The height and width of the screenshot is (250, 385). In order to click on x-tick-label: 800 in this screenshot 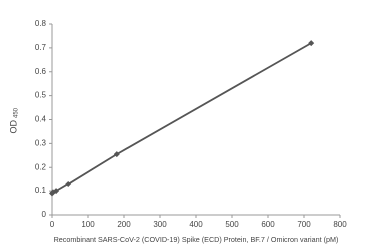, I will do `click(340, 224)`.